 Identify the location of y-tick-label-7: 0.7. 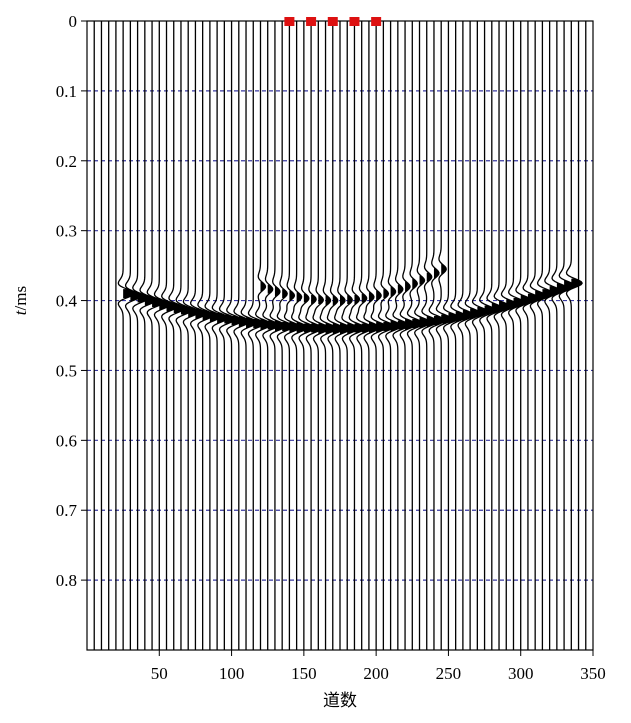
(67, 510).